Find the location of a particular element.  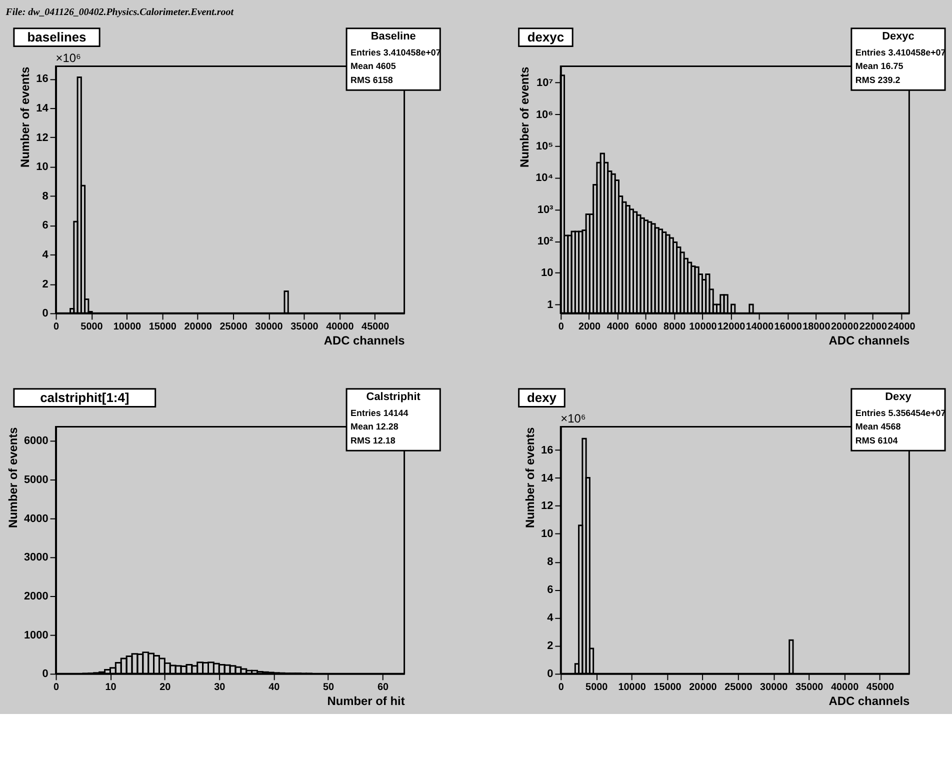

annotation: Mean 4605 is located at coordinates (373, 66).